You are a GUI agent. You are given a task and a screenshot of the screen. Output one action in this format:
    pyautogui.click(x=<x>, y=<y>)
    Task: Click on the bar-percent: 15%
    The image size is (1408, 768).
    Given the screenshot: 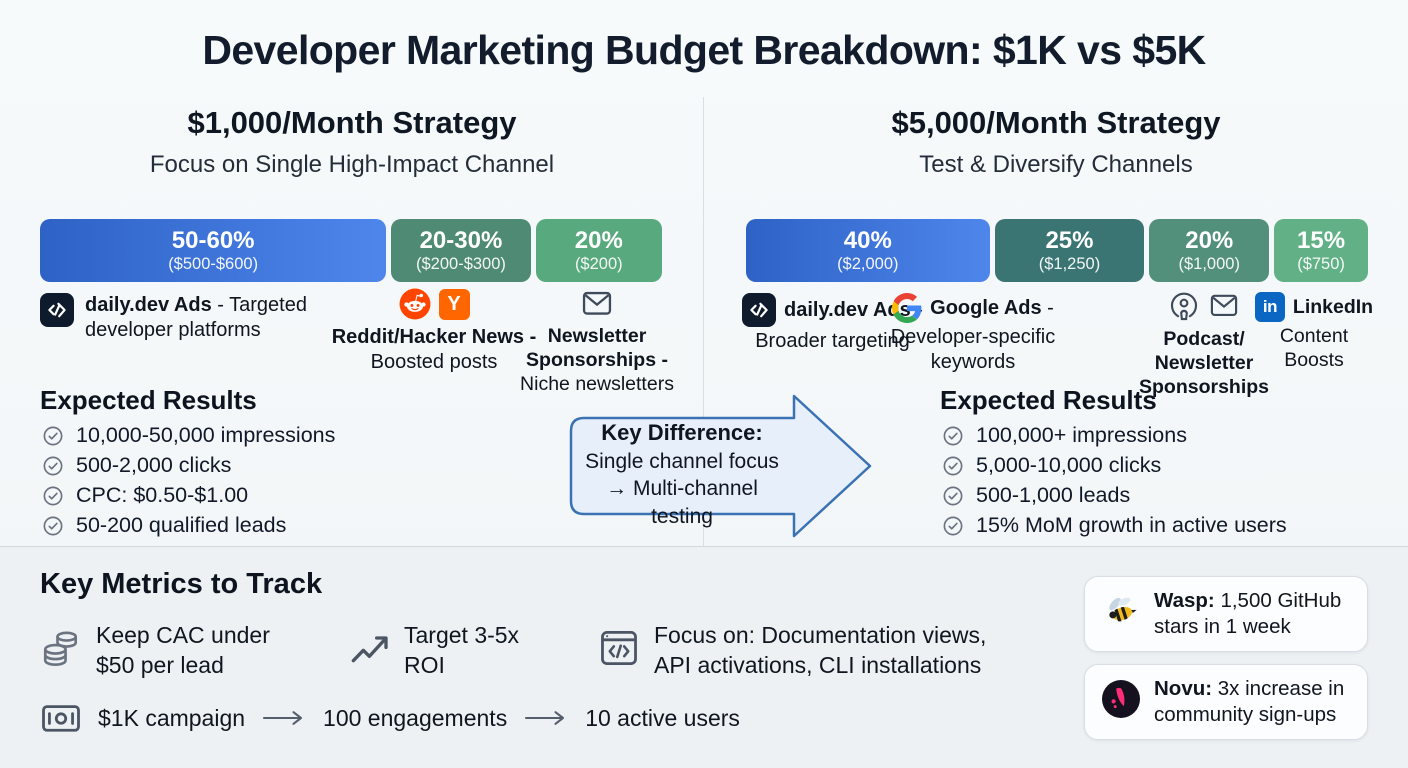 What is the action you would take?
    pyautogui.click(x=1321, y=240)
    